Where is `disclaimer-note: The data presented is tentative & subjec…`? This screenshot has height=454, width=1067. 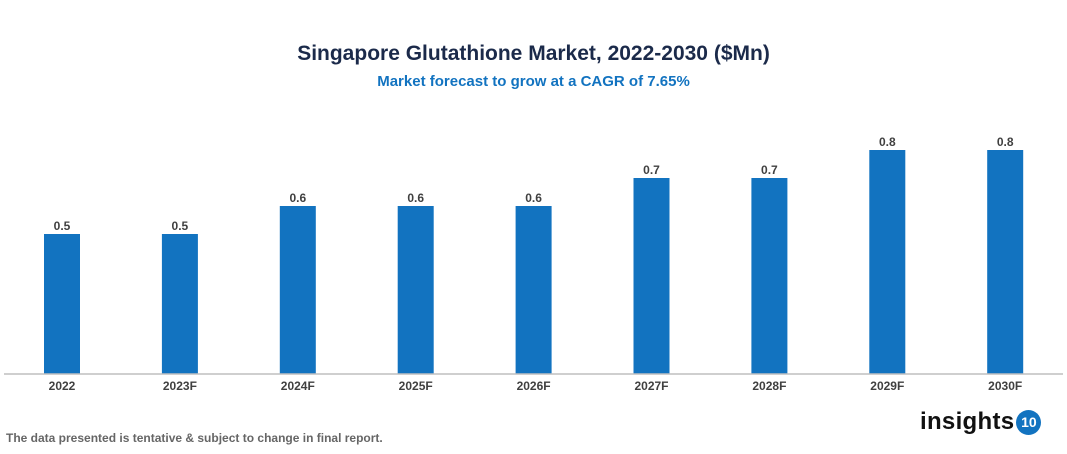 disclaimer-note: The data presented is tentative & subjec… is located at coordinates (194, 438).